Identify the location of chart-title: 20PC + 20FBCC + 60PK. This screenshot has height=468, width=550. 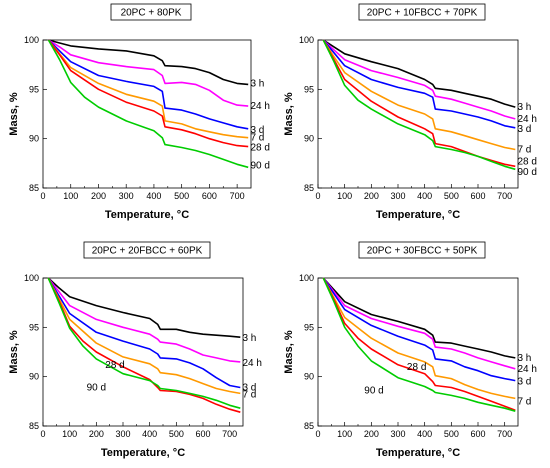
(147, 251).